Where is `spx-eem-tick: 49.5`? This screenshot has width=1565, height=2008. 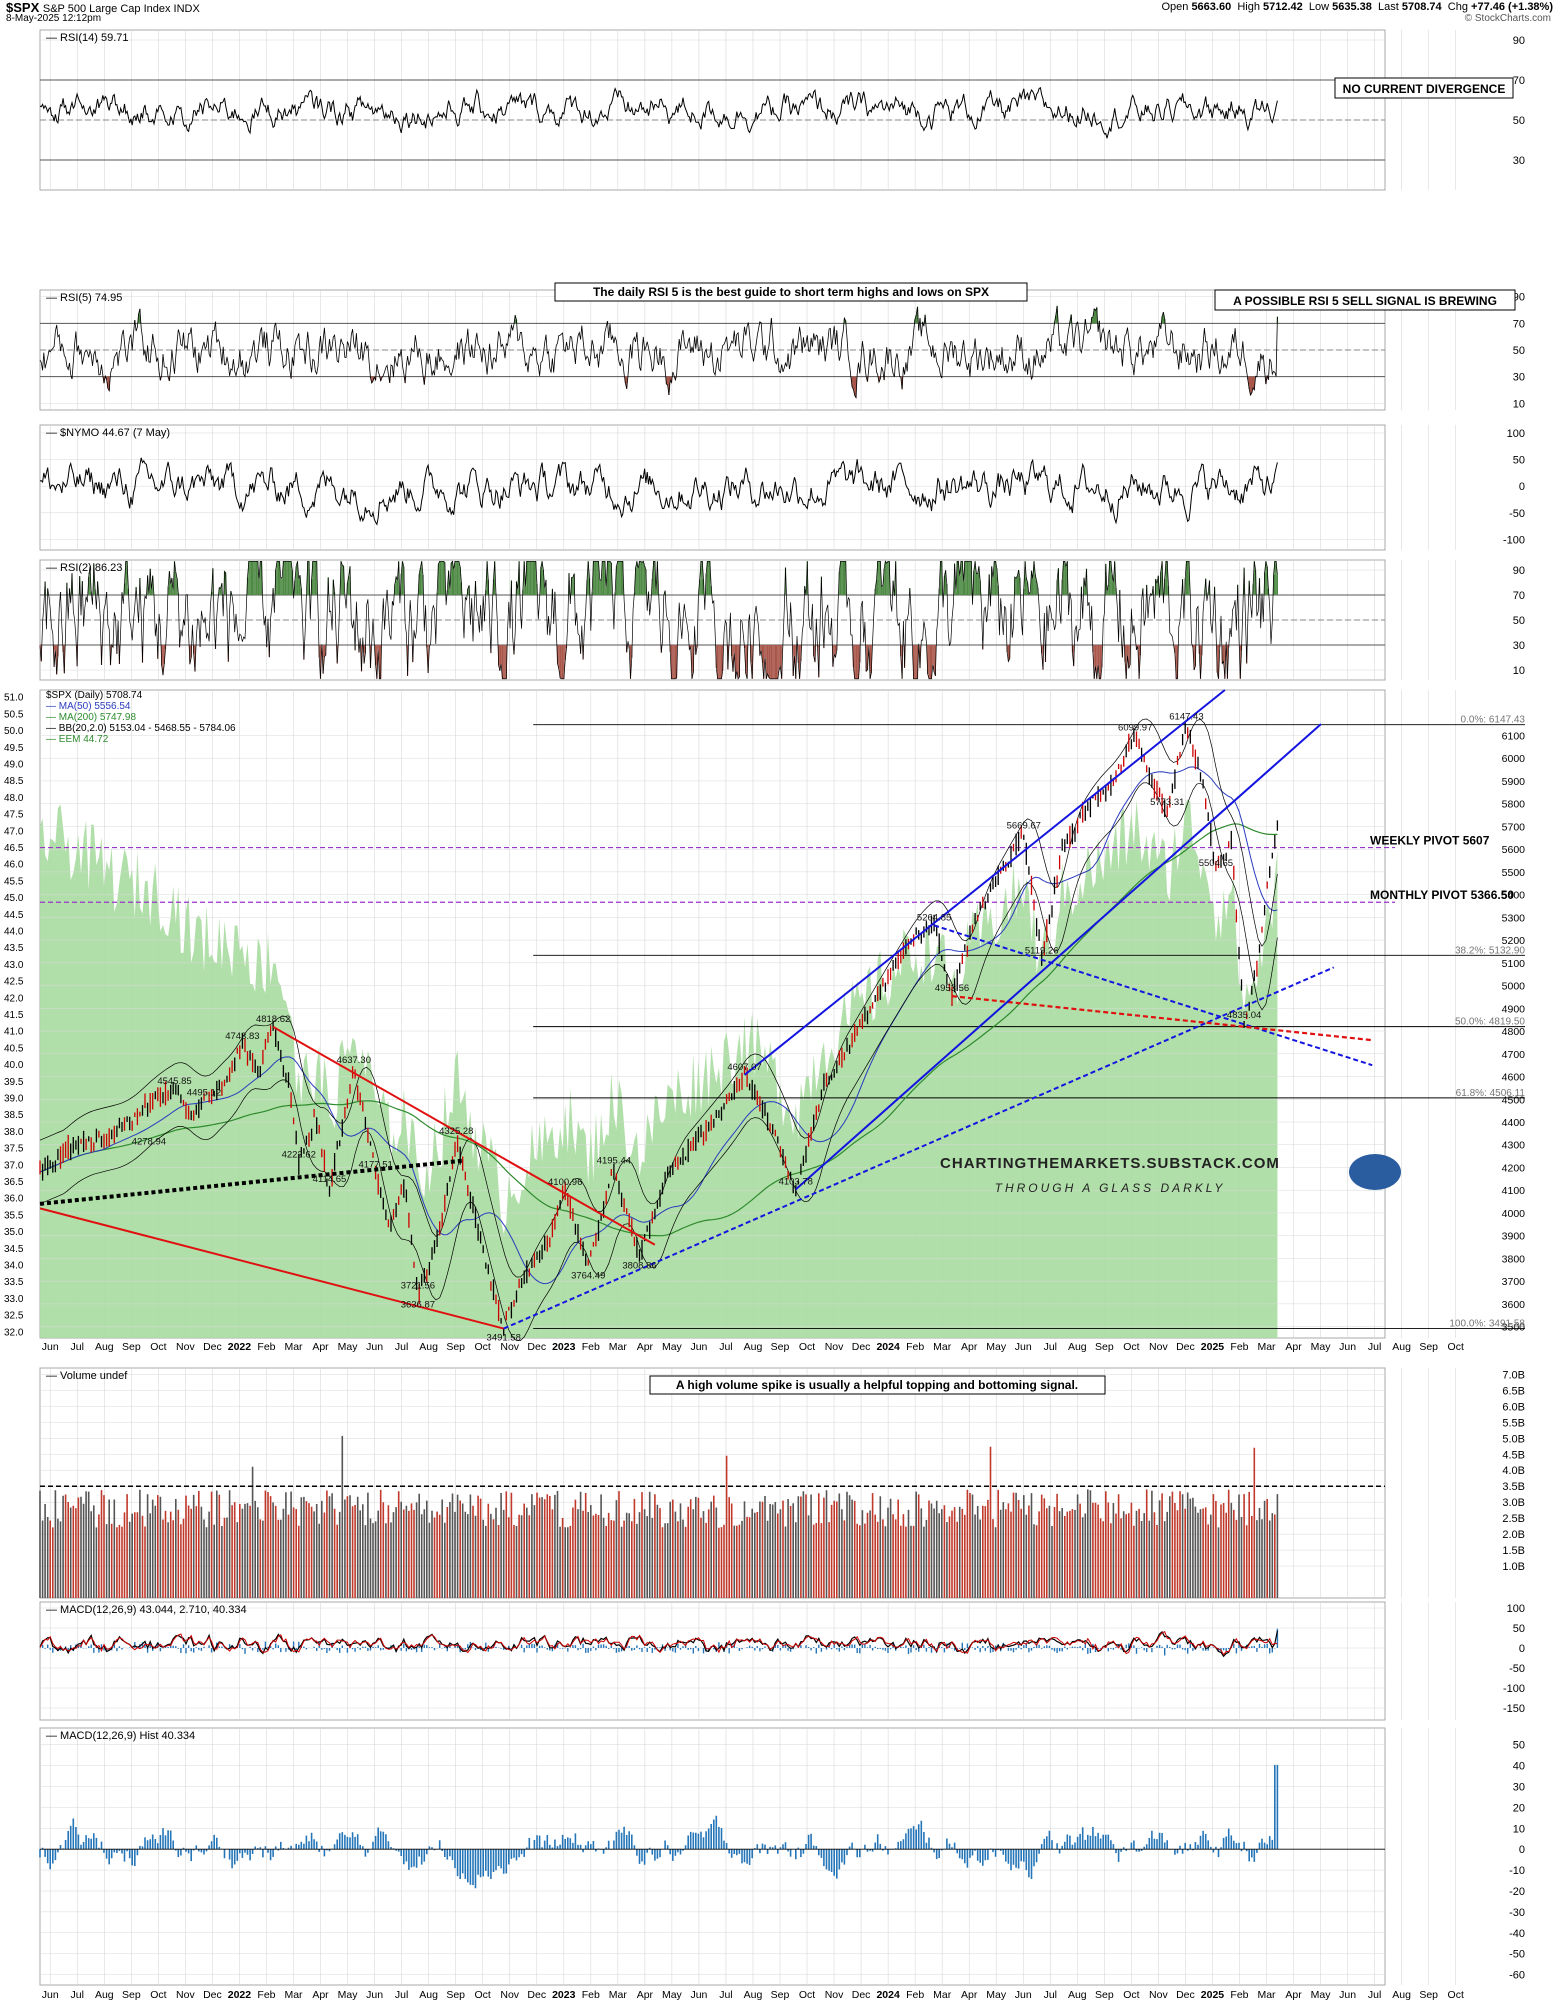
spx-eem-tick: 49.5 is located at coordinates (14, 748).